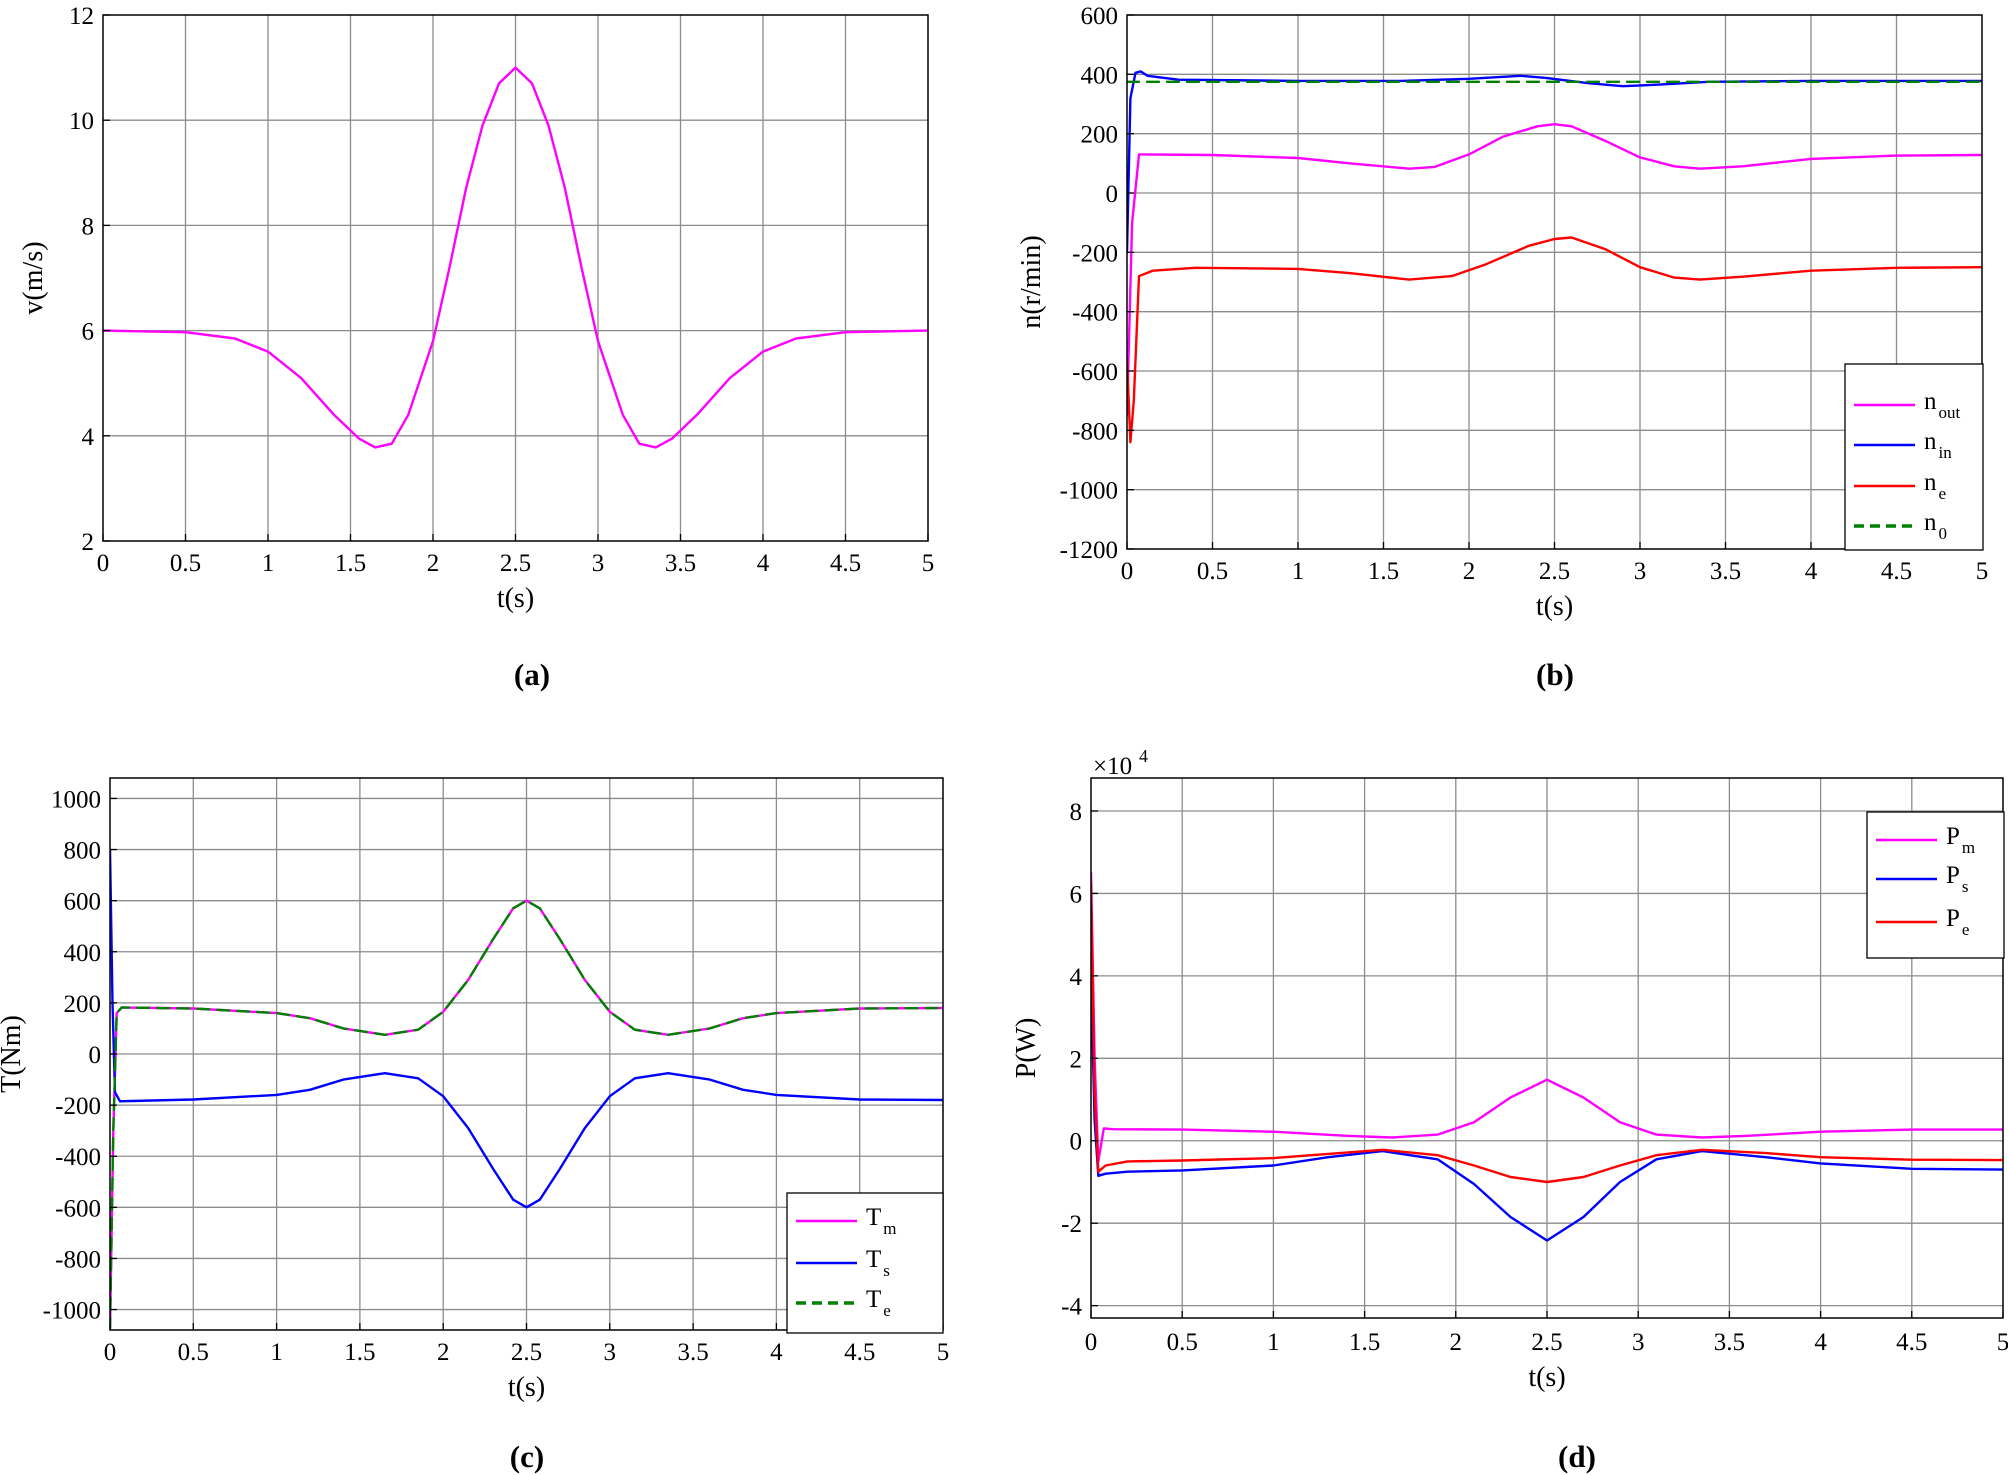 Image resolution: width=2008 pixels, height=1475 pixels. What do you see at coordinates (1089, 550) in the screenshot?
I see `y-tick-label: -1200` at bounding box center [1089, 550].